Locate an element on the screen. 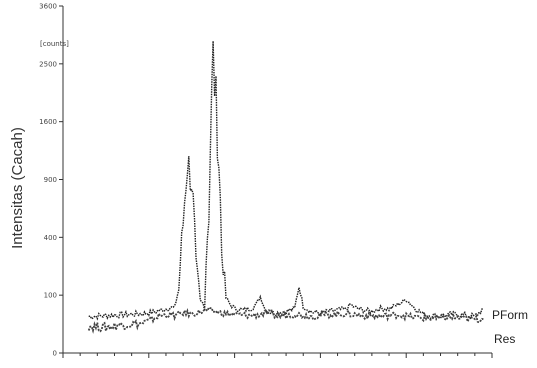 This screenshot has width=537, height=368. series-label-pform: PForm is located at coordinates (510, 315).